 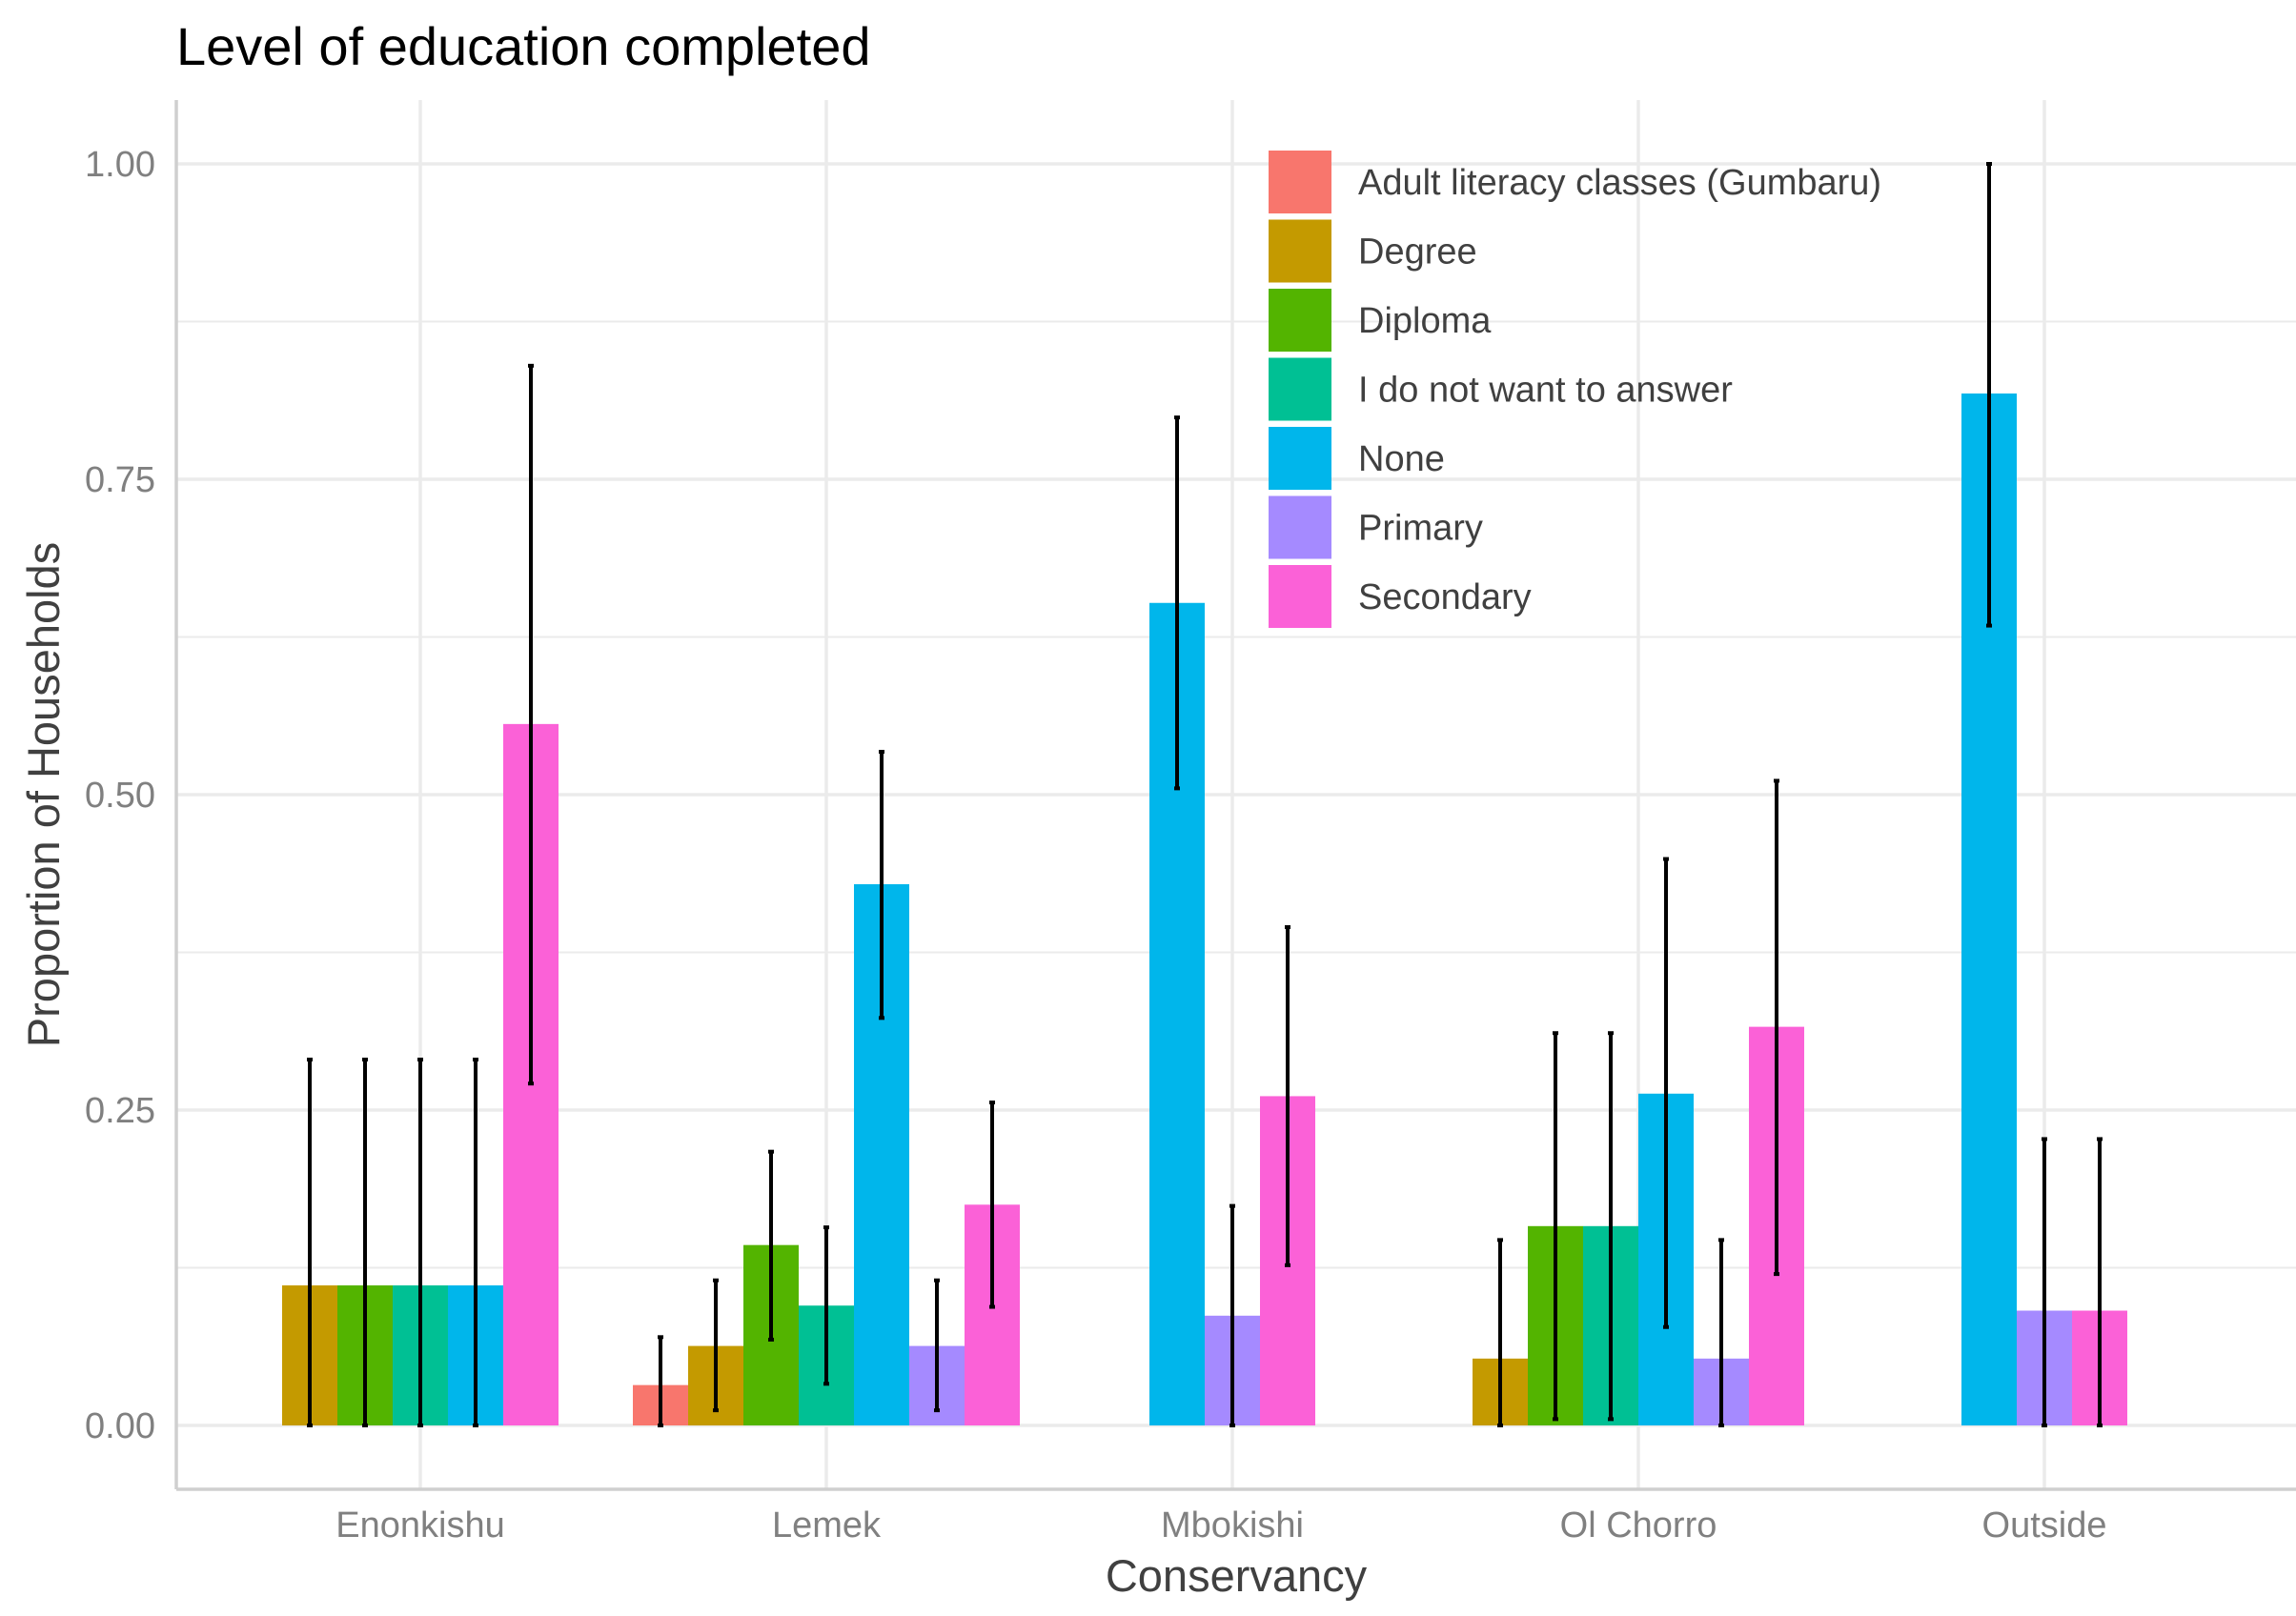 What do you see at coordinates (1232, 1525) in the screenshot?
I see `x-tick-label: Mbokishi` at bounding box center [1232, 1525].